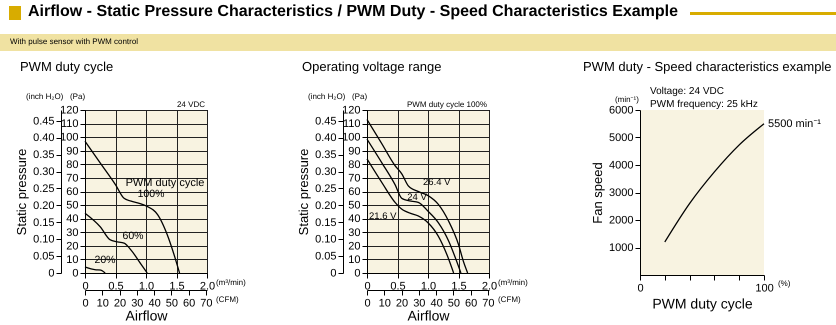 Image resolution: width=836 pixels, height=325 pixels. I want to click on text: Voltage: 24 VDC, so click(687, 91).